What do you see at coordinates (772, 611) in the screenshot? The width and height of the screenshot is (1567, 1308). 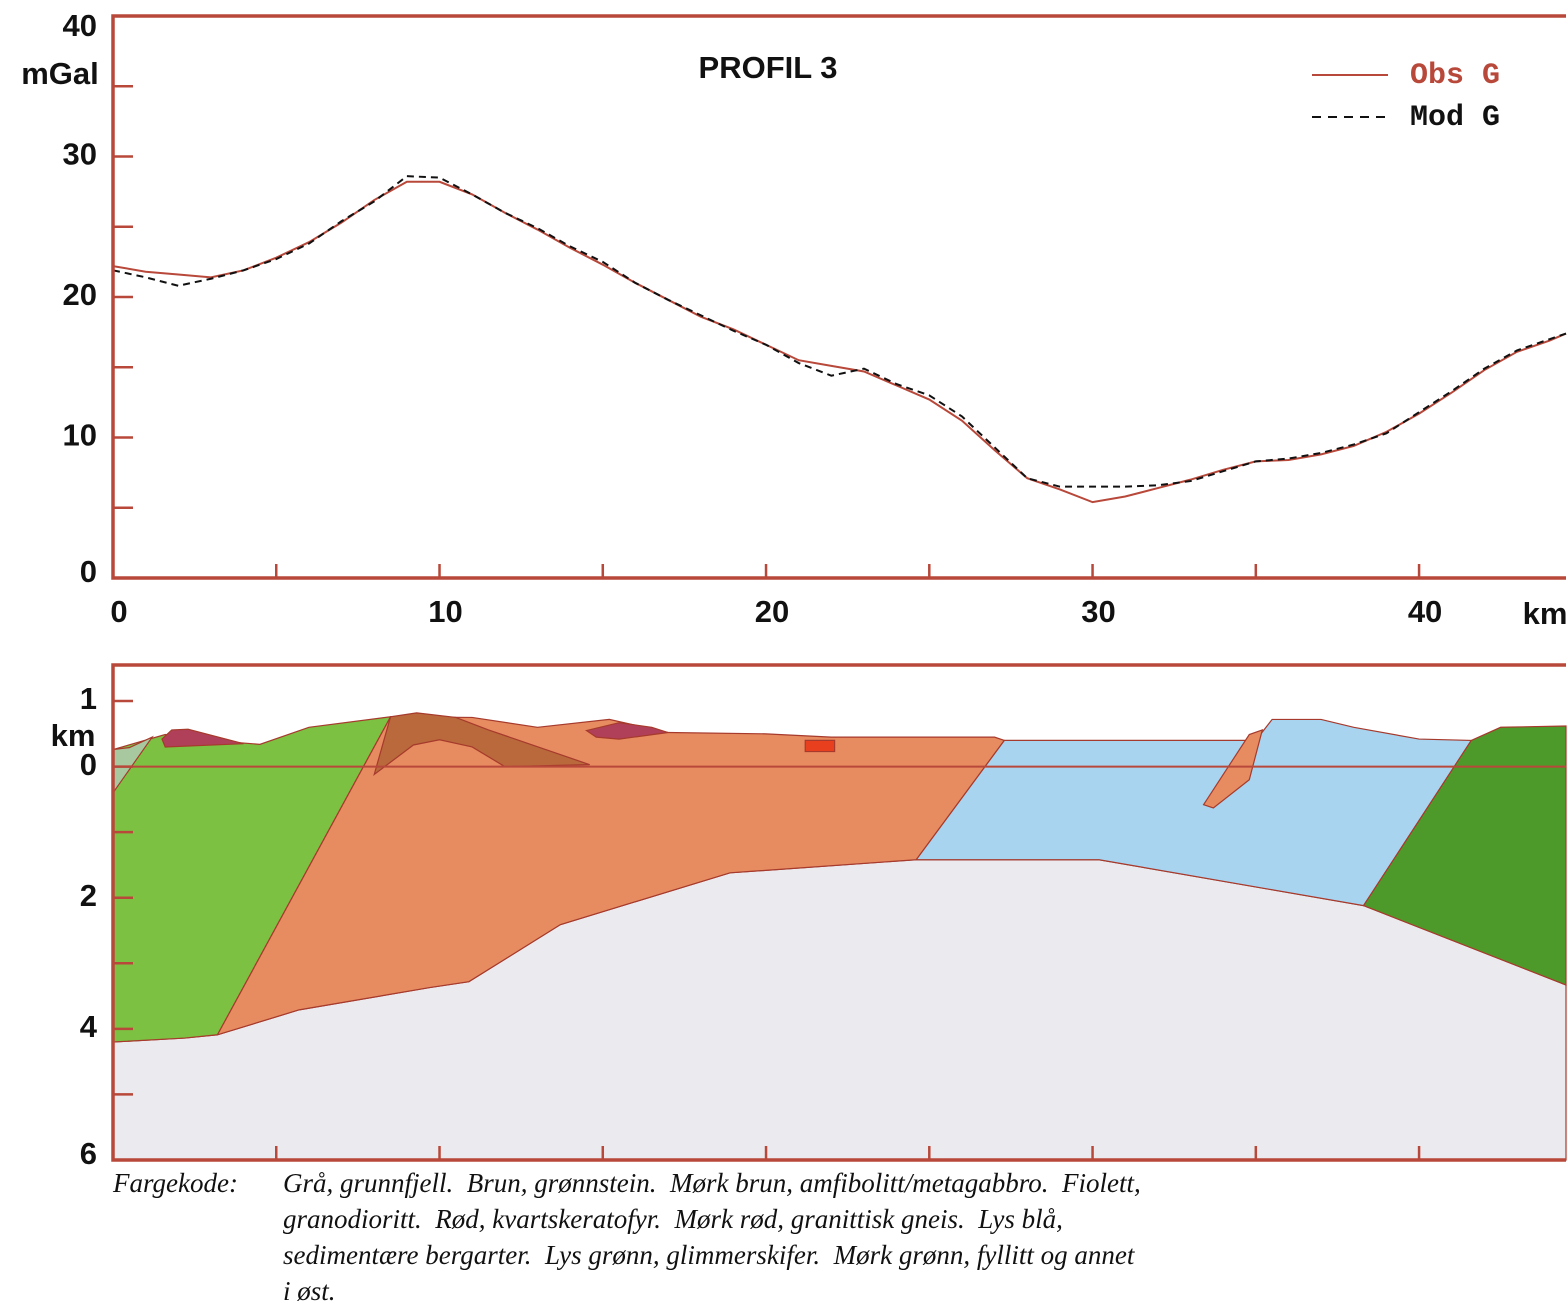 I see `x-tick-label: 20` at bounding box center [772, 611].